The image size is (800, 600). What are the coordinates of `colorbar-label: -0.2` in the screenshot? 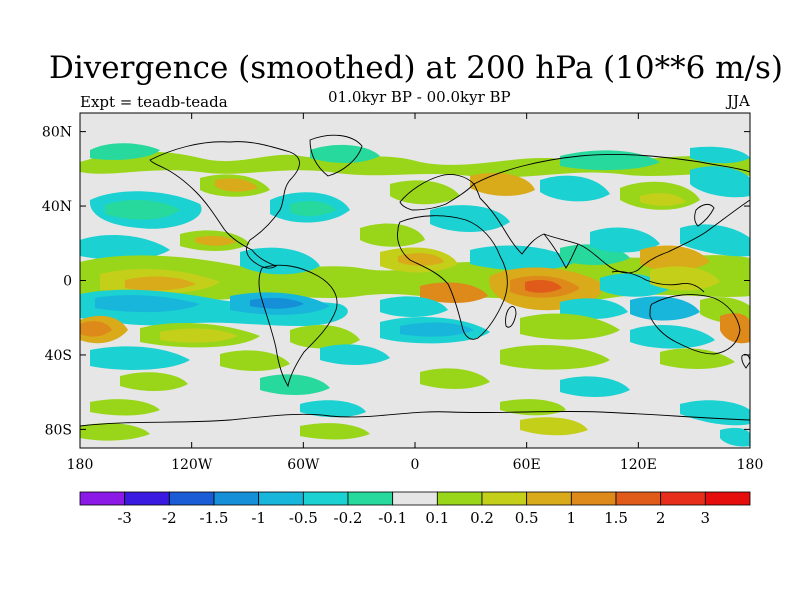 It's located at (348, 518).